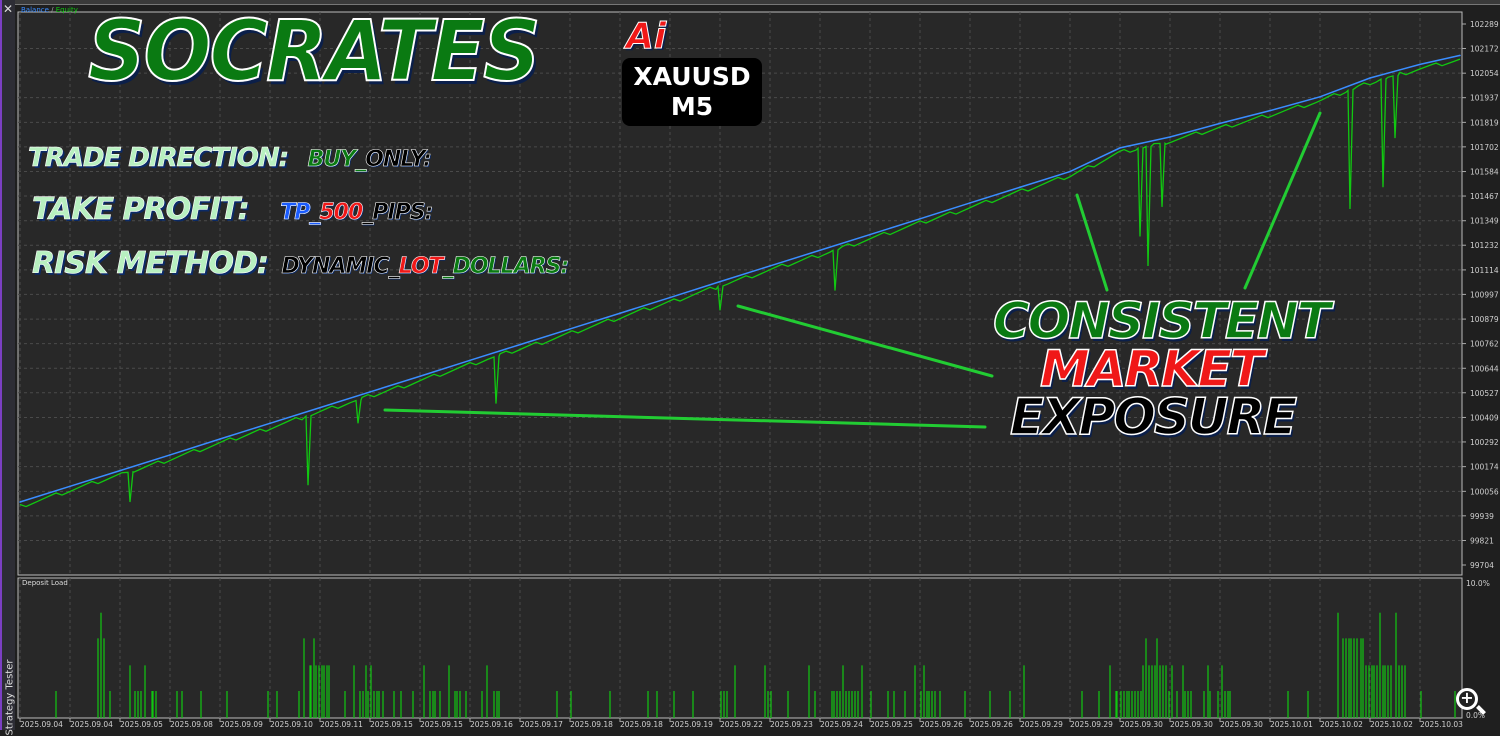 The height and width of the screenshot is (736, 1500). What do you see at coordinates (1482, 565) in the screenshot?
I see `y-tick-label: 99704` at bounding box center [1482, 565].